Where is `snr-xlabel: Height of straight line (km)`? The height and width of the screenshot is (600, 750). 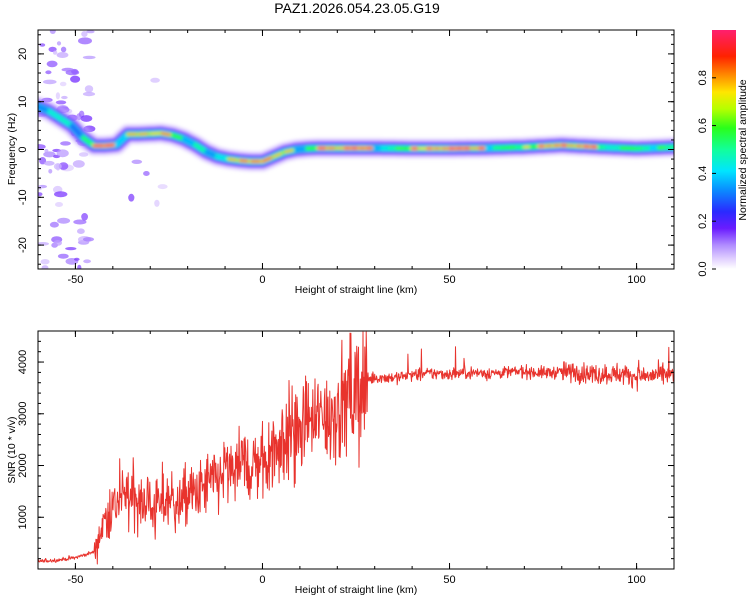 snr-xlabel: Height of straight line (km) is located at coordinates (356, 590).